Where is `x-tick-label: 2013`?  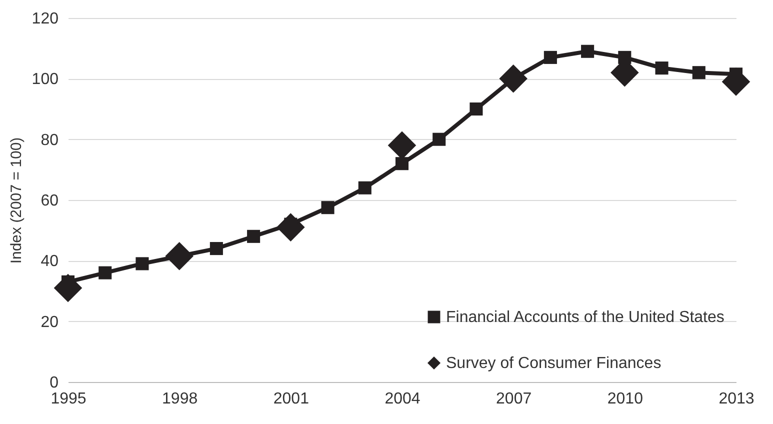
x-tick-label: 2013 is located at coordinates (736, 399).